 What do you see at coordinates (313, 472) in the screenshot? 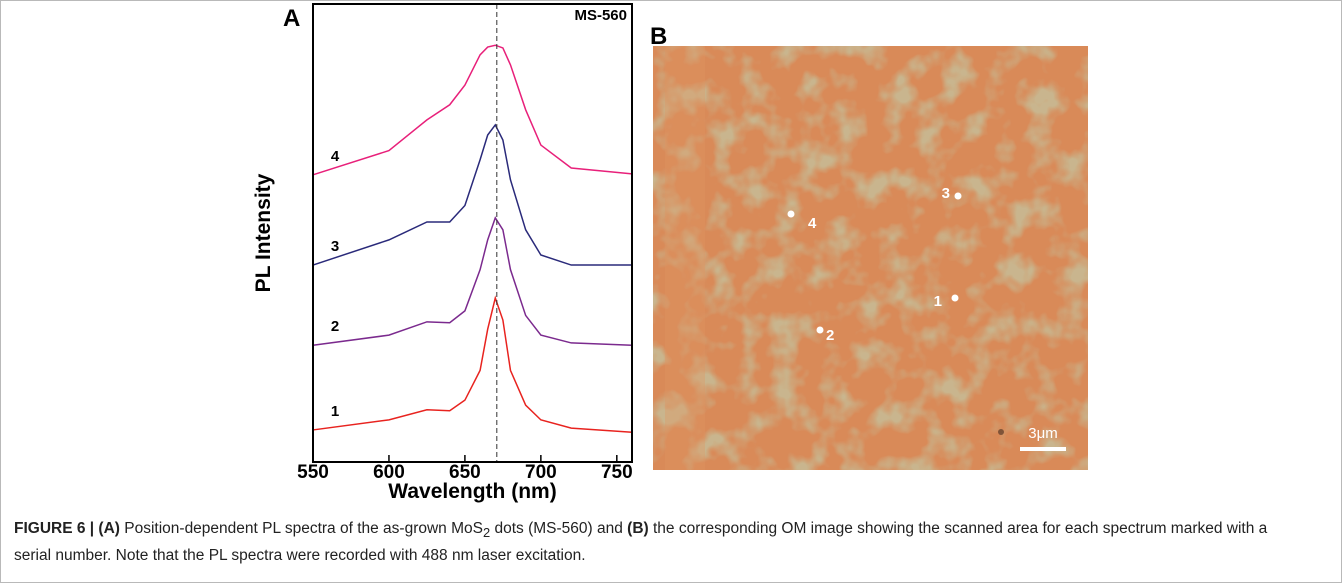
I see `x-tick-label: 550` at bounding box center [313, 472].